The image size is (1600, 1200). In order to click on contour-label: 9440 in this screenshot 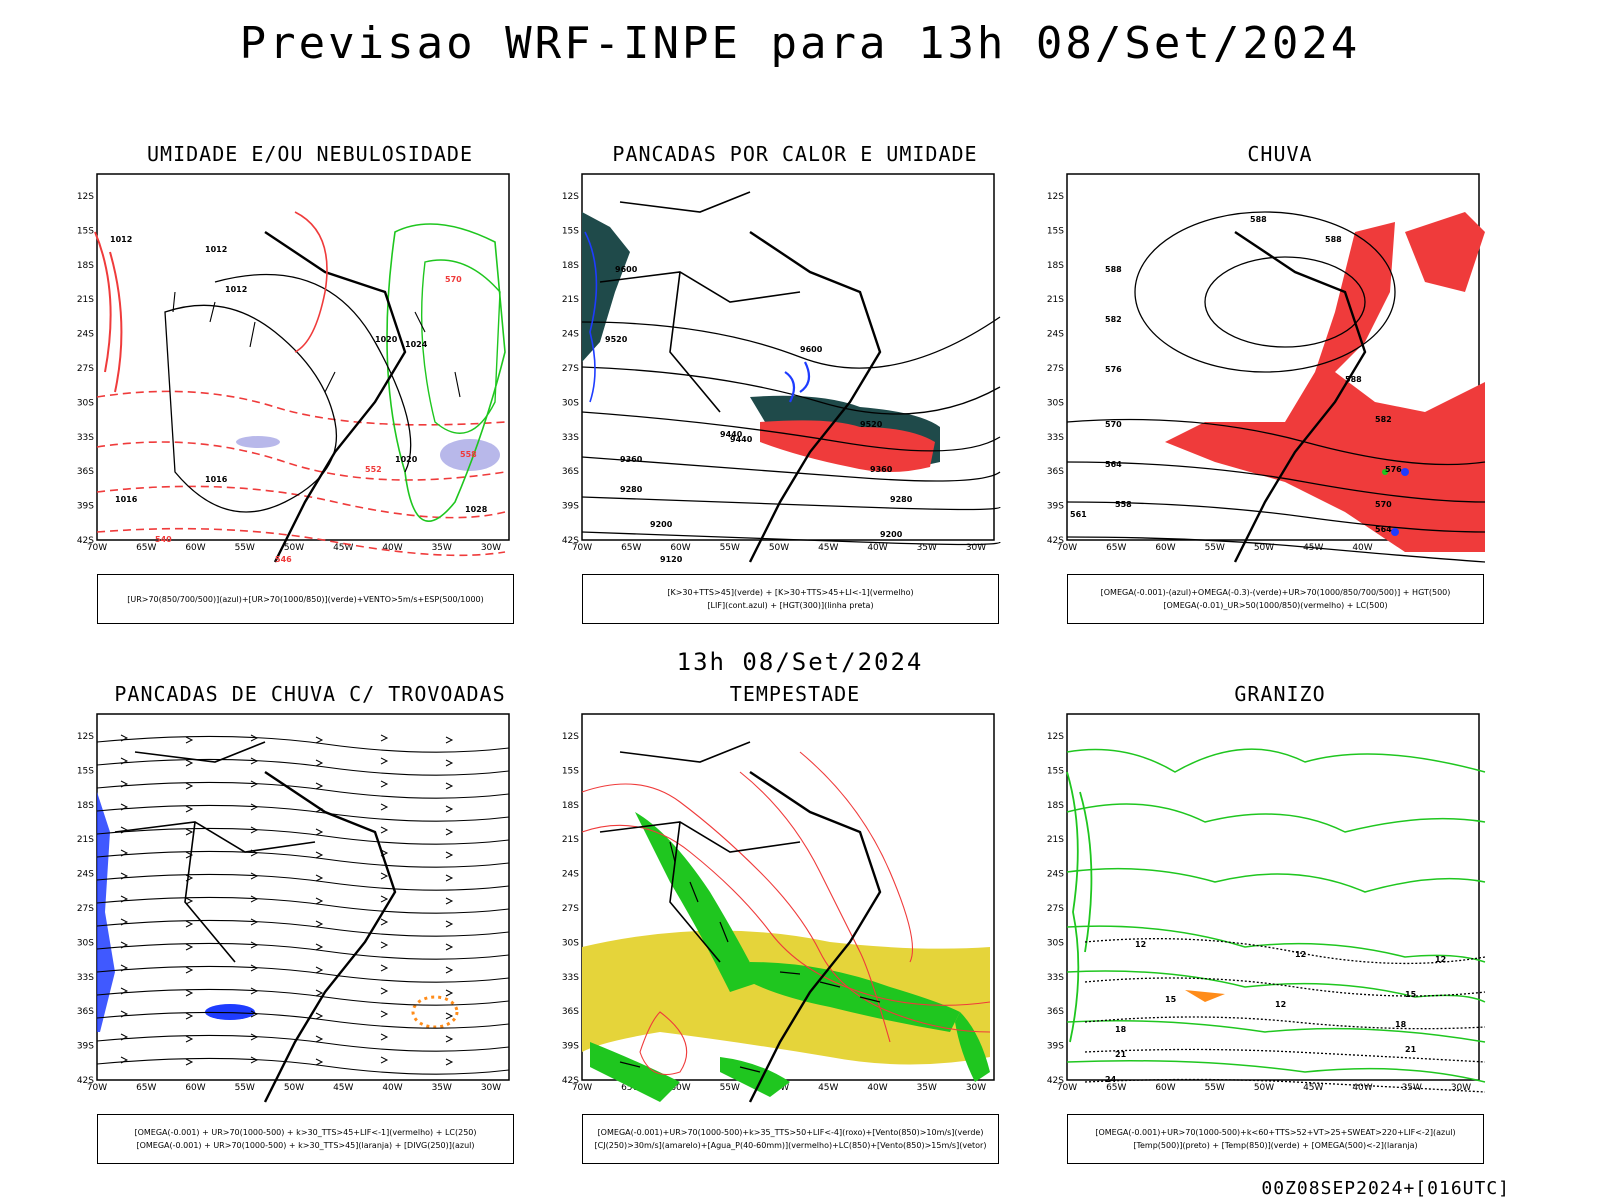, I will do `click(741, 439)`.